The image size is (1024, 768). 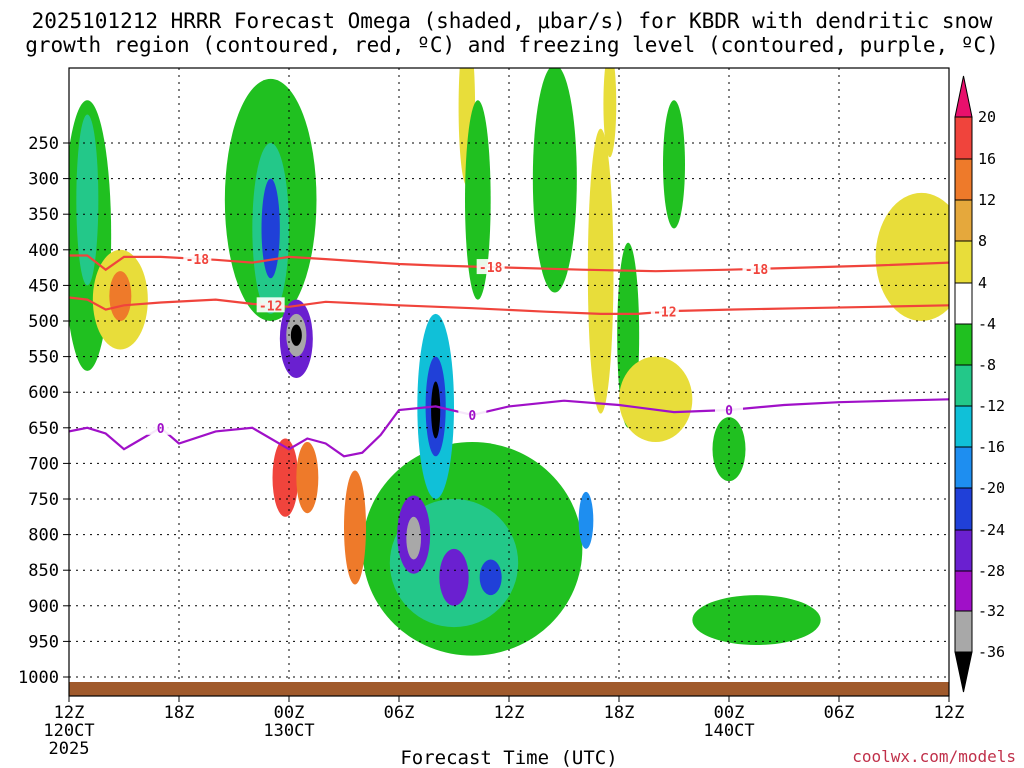 I want to click on colorbar-label: 12, so click(x=987, y=200).